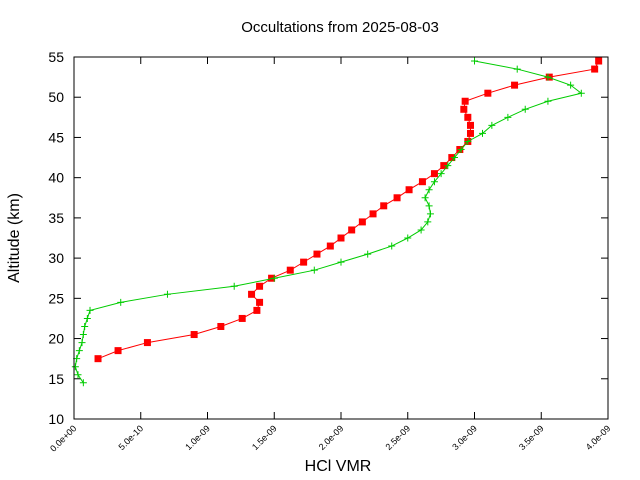  I want to click on y-axis-label: Altitude (km), so click(14, 238).